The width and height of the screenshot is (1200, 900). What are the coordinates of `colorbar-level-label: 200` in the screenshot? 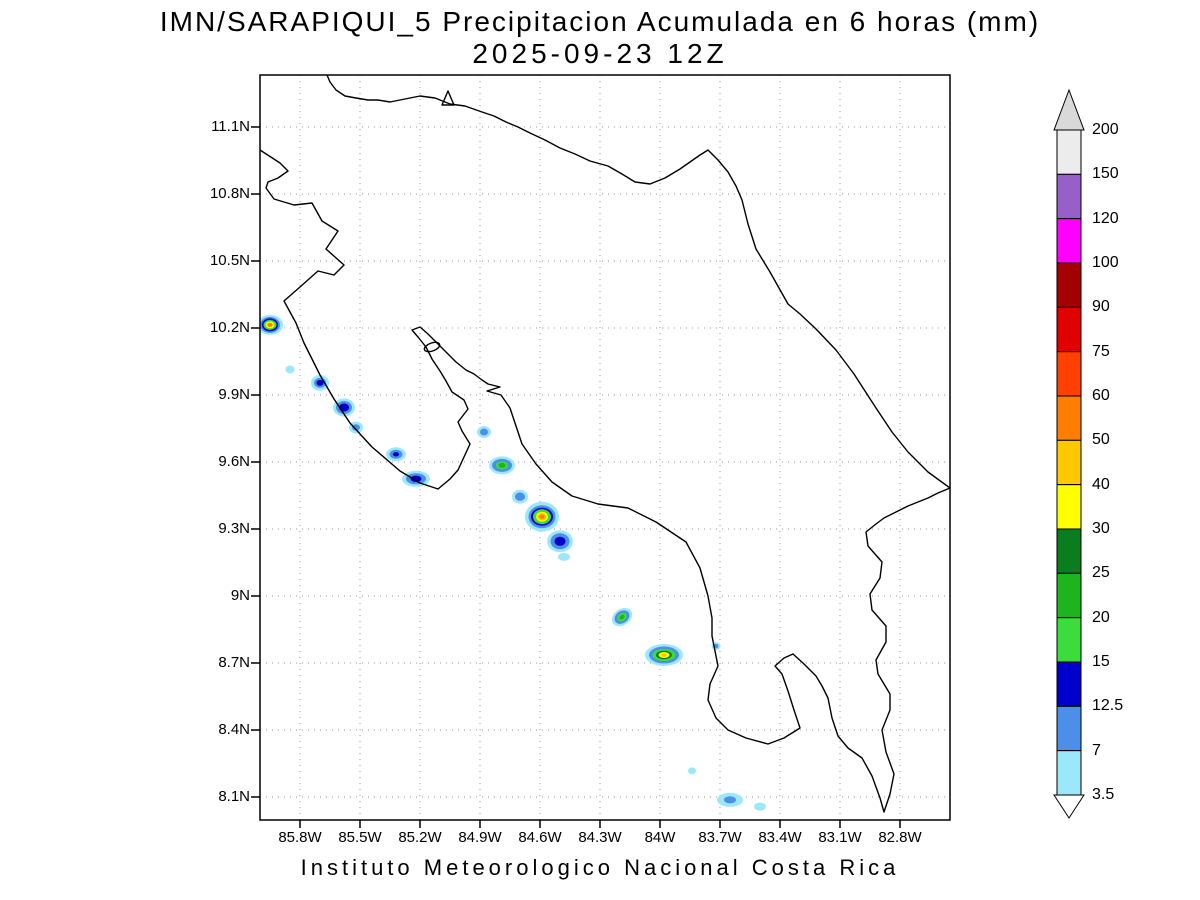 It's located at (1105, 129).